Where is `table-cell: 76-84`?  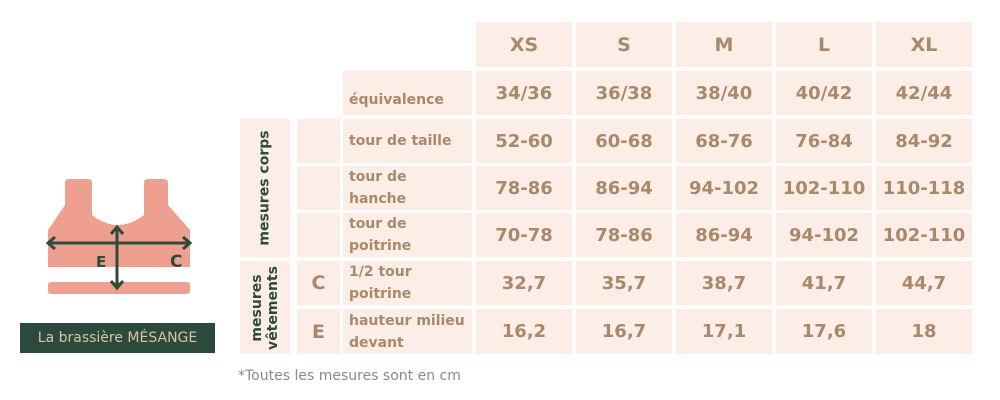
table-cell: 76-84 is located at coordinates (824, 141).